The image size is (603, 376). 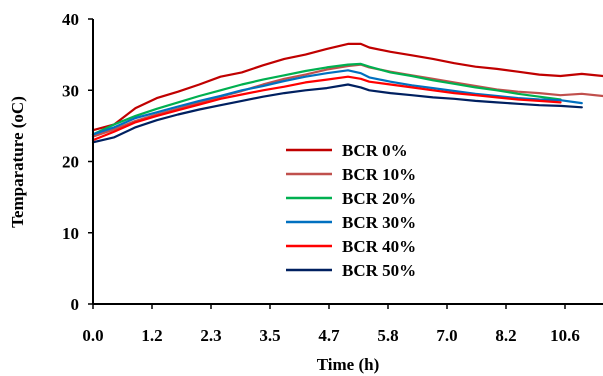 I want to click on x-tick-label: 5.8, so click(x=387, y=335).